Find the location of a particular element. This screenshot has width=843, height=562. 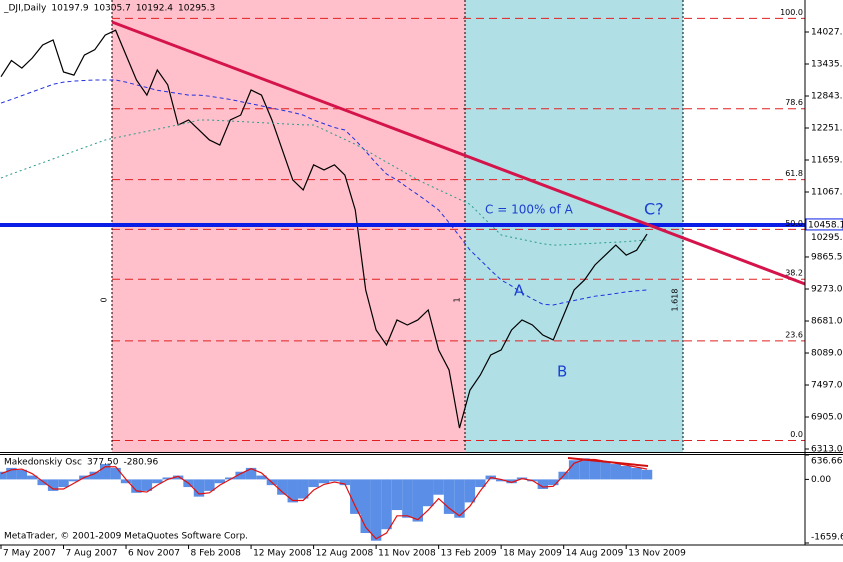

y-tick-label: 12843.5 is located at coordinates (827, 97).